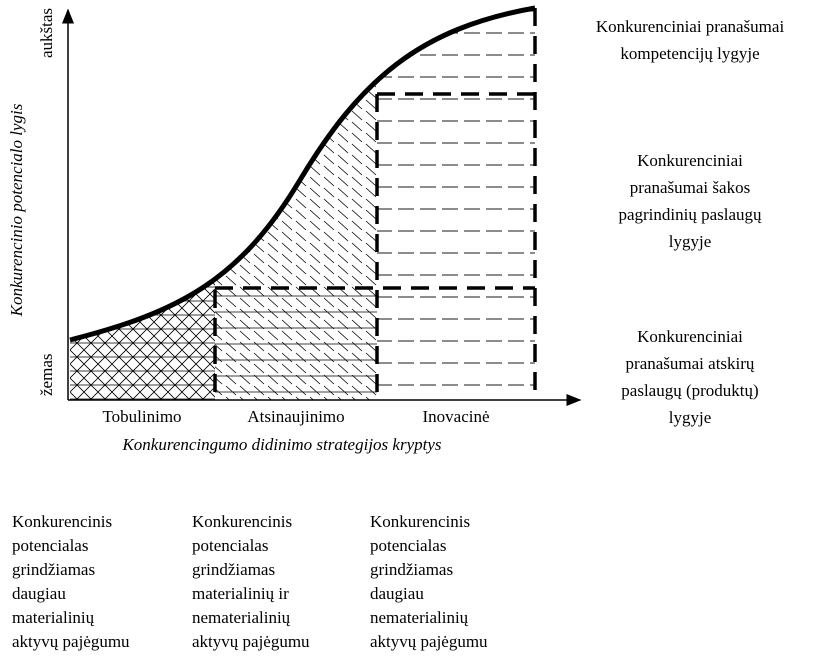 This screenshot has width=822, height=661. I want to click on column-text: materialinių ir, so click(240, 593).